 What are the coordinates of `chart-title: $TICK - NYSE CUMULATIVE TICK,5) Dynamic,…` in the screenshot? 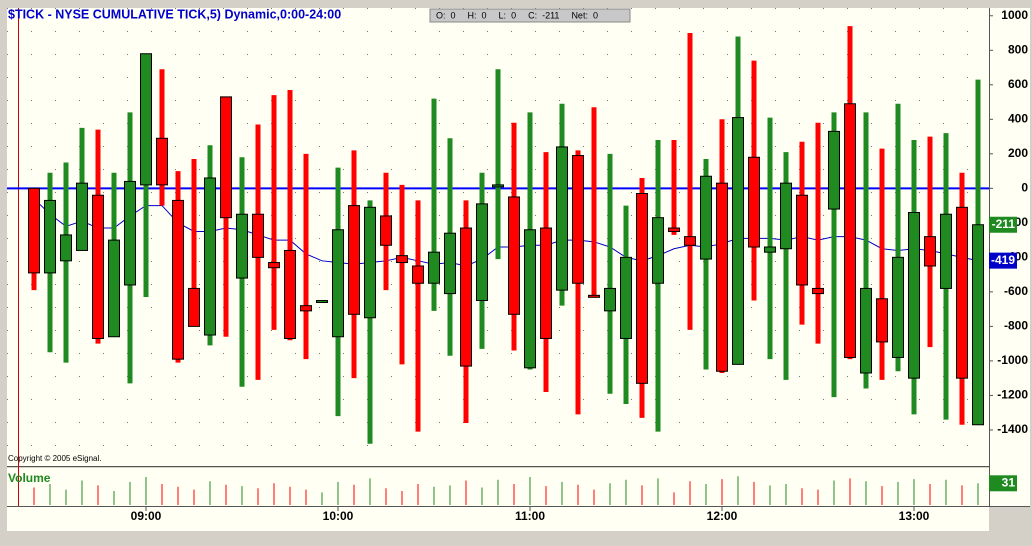 It's located at (174, 14).